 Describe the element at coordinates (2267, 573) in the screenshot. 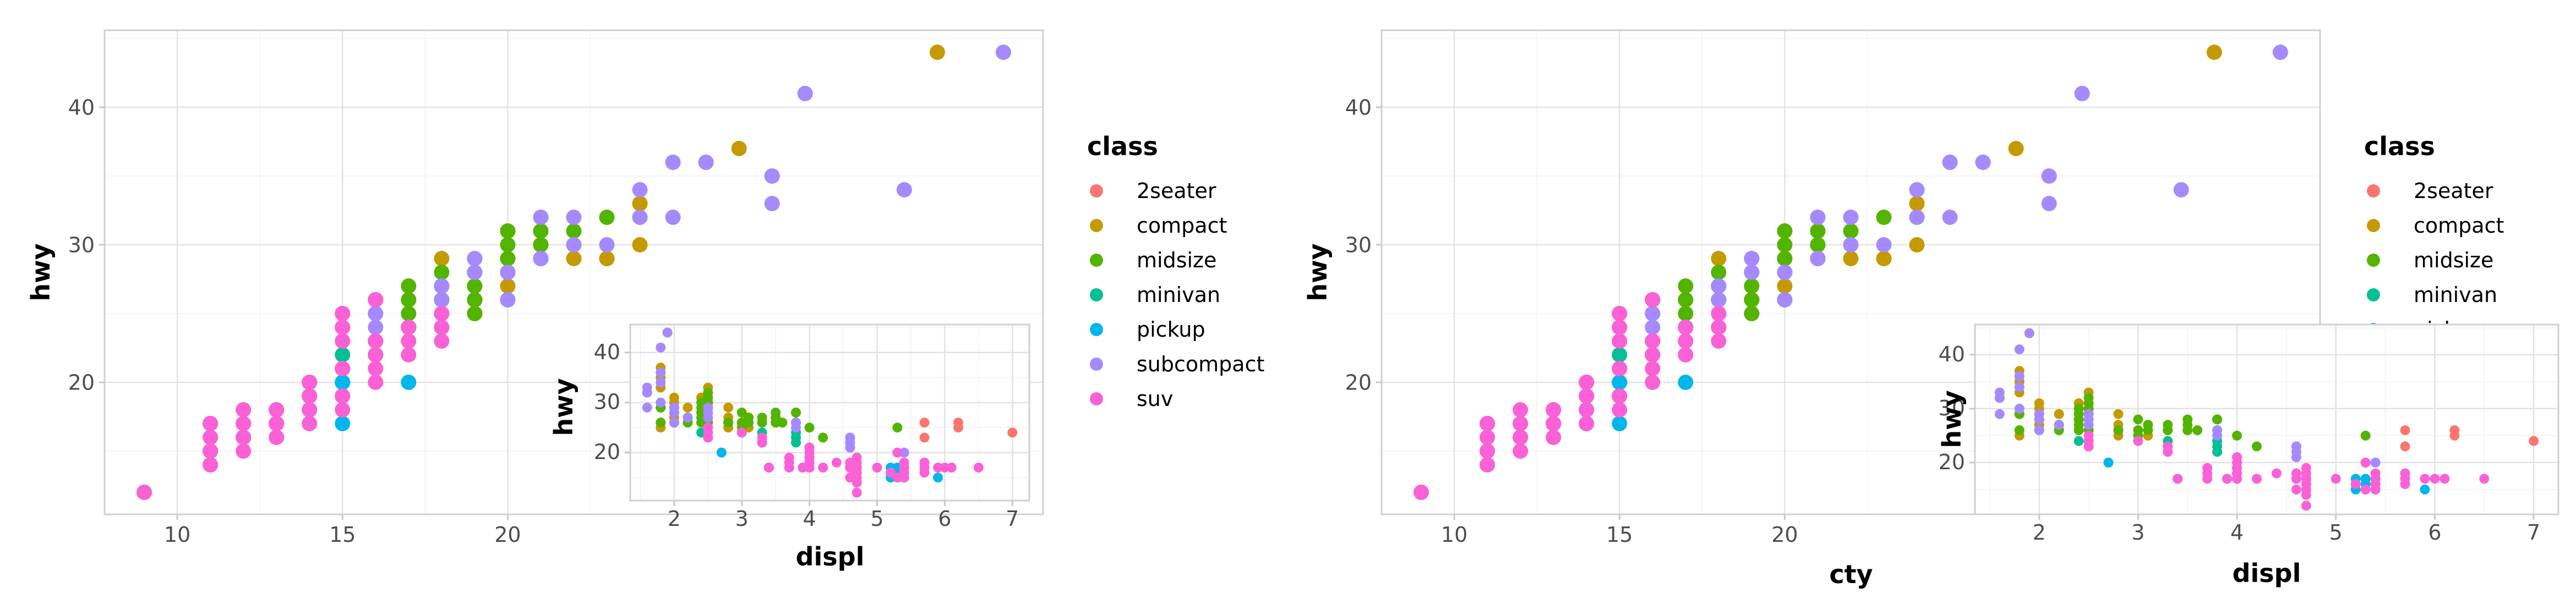

I see `inset-right-x-axis-title: displ` at that location.